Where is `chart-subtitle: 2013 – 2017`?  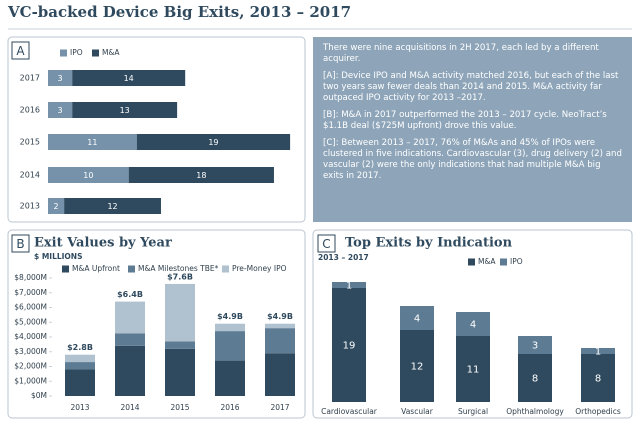
chart-subtitle: 2013 – 2017 is located at coordinates (343, 257).